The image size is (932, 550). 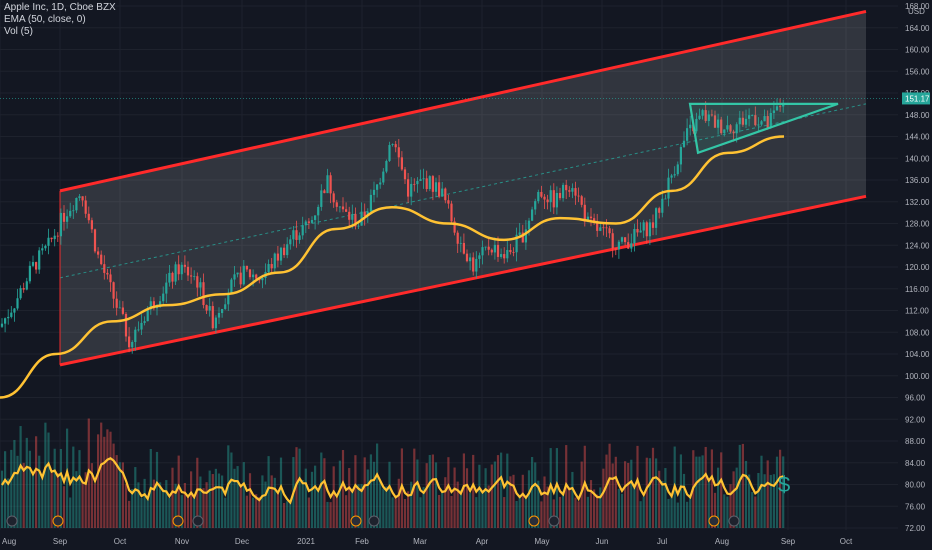 What do you see at coordinates (917, 311) in the screenshot?
I see `price-tick-label: 112.00` at bounding box center [917, 311].